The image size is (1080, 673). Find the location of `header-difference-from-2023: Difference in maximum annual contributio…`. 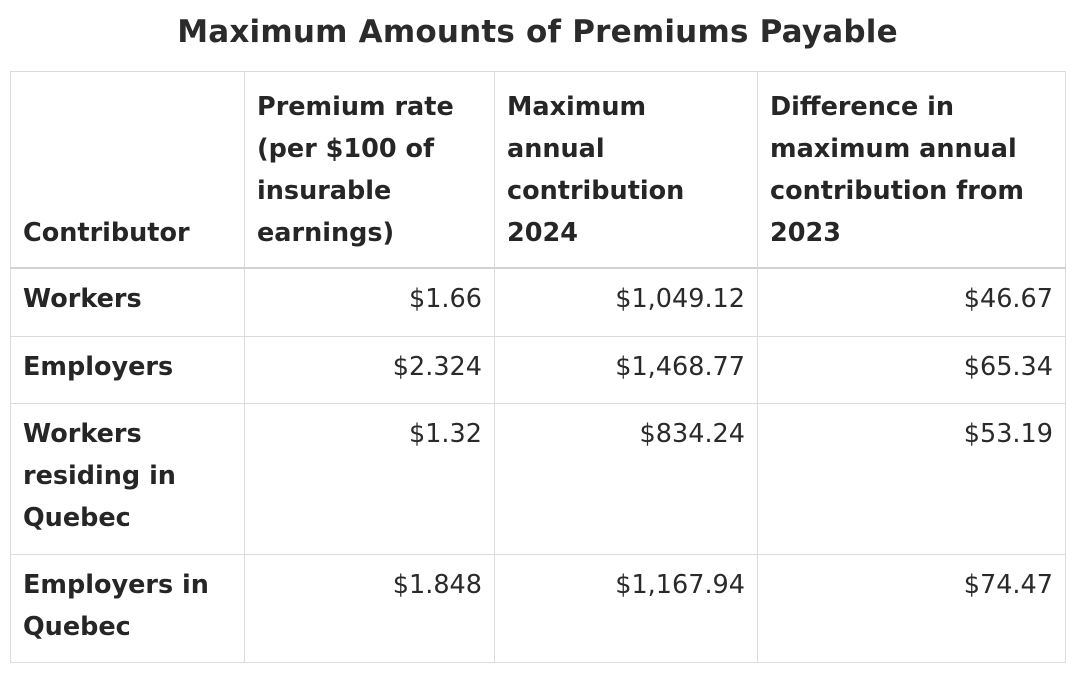

header-difference-from-2023: Difference in maximum annual contributio… is located at coordinates (911, 170).